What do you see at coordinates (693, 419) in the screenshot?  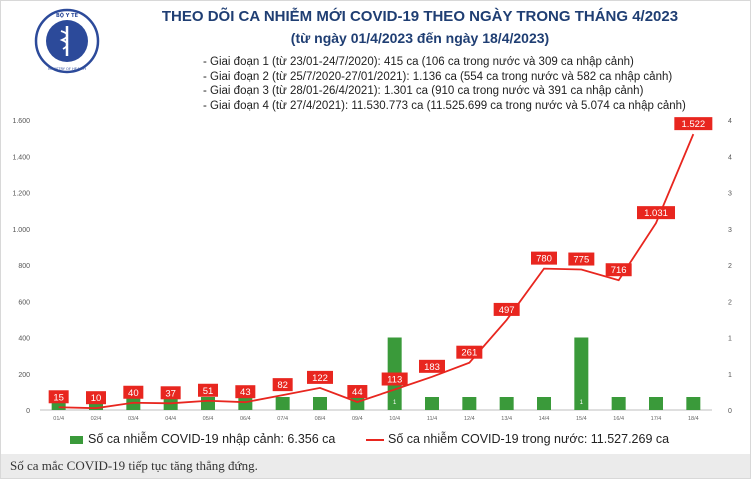 I see `x-tick-label: 18/4` at bounding box center [693, 419].